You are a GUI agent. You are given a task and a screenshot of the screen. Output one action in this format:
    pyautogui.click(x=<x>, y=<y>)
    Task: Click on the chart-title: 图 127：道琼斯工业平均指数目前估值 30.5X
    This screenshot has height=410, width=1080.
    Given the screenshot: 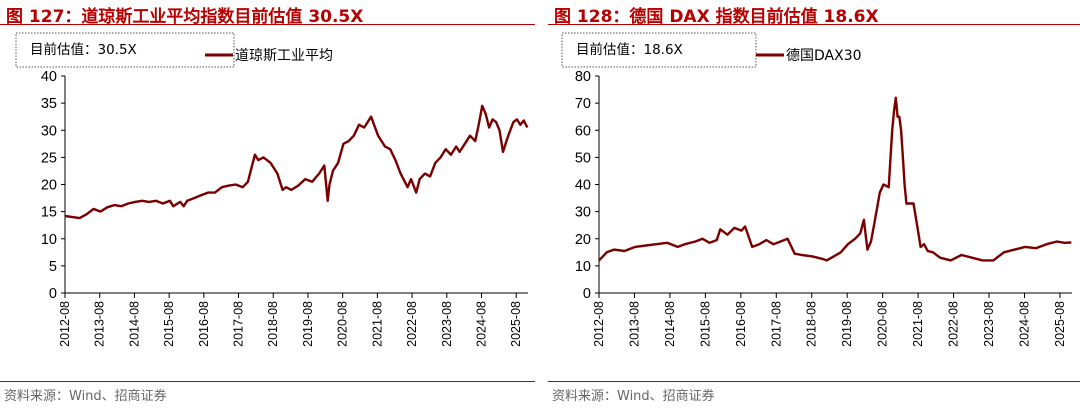 What is the action you would take?
    pyautogui.click(x=185, y=17)
    